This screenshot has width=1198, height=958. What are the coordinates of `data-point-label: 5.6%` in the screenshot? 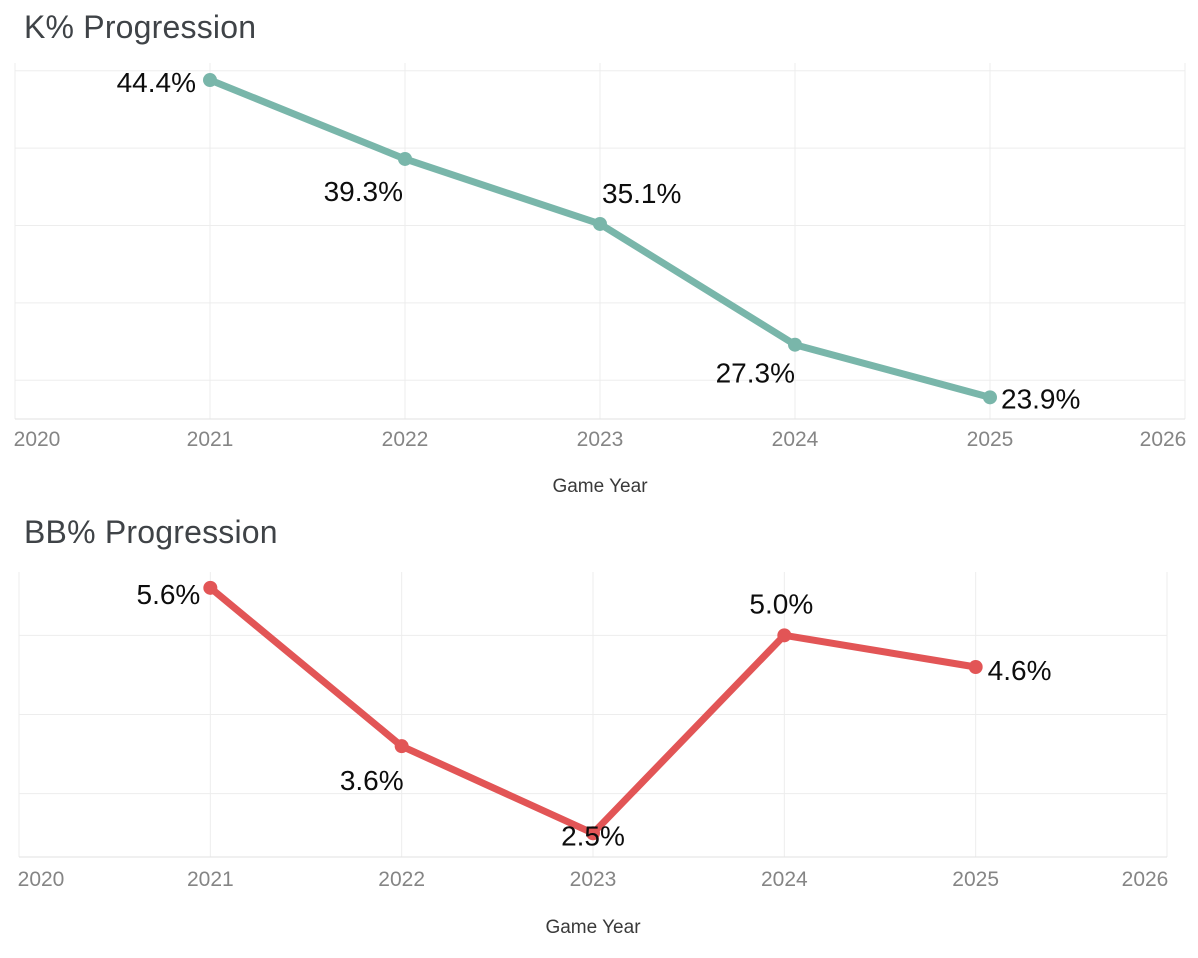 It's located at (169, 594).